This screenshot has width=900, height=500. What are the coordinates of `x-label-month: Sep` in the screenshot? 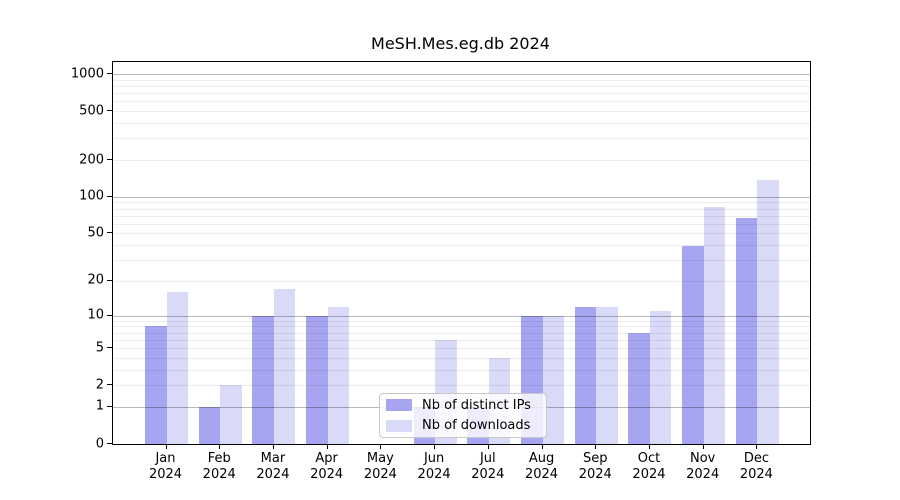 It's located at (595, 458).